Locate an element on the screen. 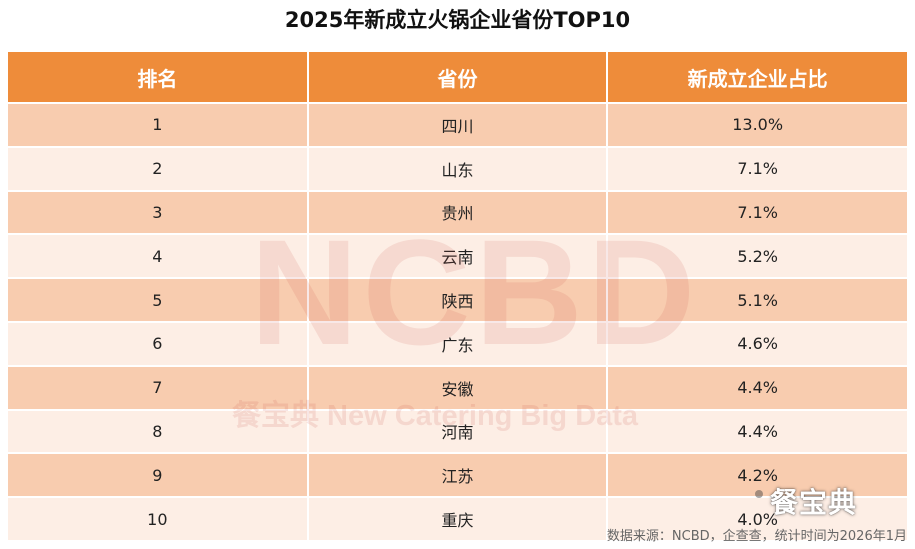  table-row: 6 广东 4.6% is located at coordinates (457, 343).